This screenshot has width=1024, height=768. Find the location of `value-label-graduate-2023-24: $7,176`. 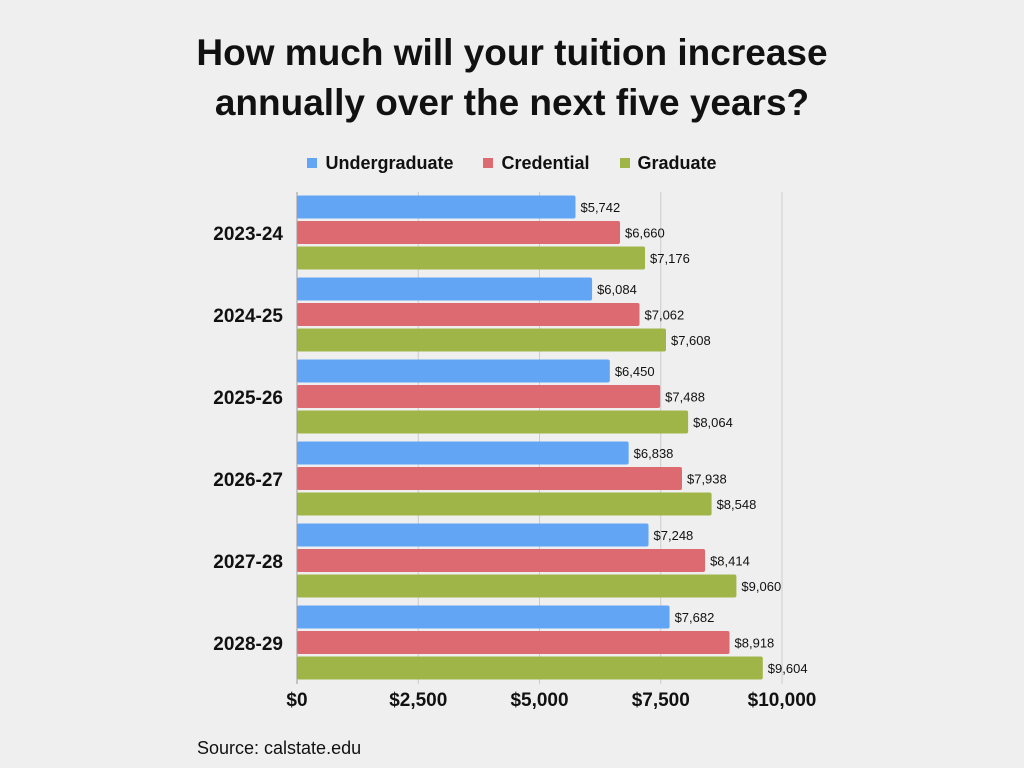

value-label-graduate-2023-24: $7,176 is located at coordinates (670, 258).